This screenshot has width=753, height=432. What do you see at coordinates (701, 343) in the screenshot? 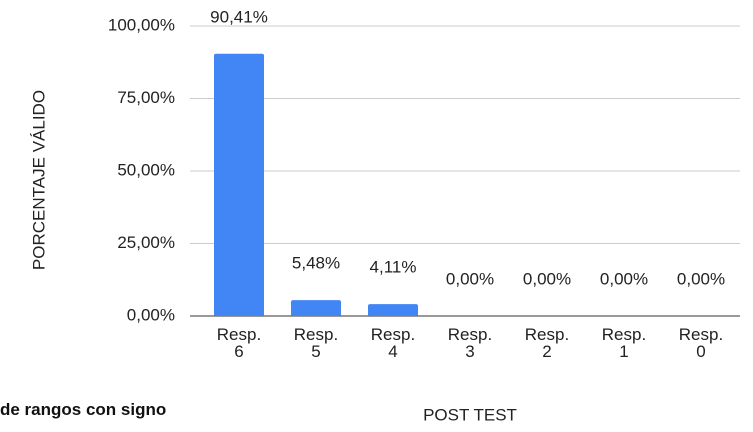
I see `x-tick-label: Resp. 0` at bounding box center [701, 343].